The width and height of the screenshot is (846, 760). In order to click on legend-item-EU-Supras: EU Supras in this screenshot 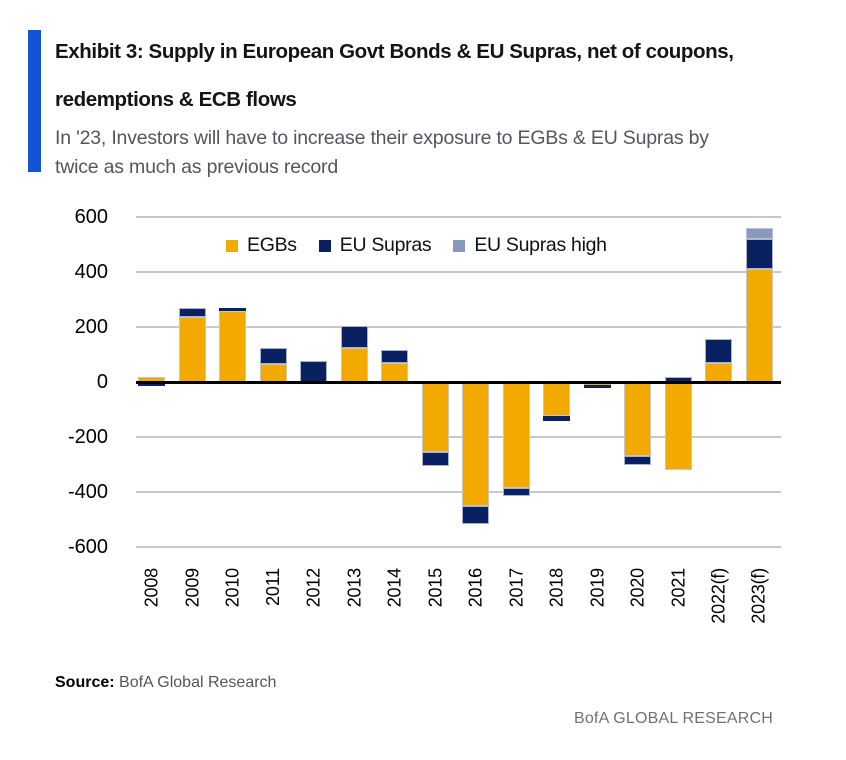, I will do `click(375, 245)`.